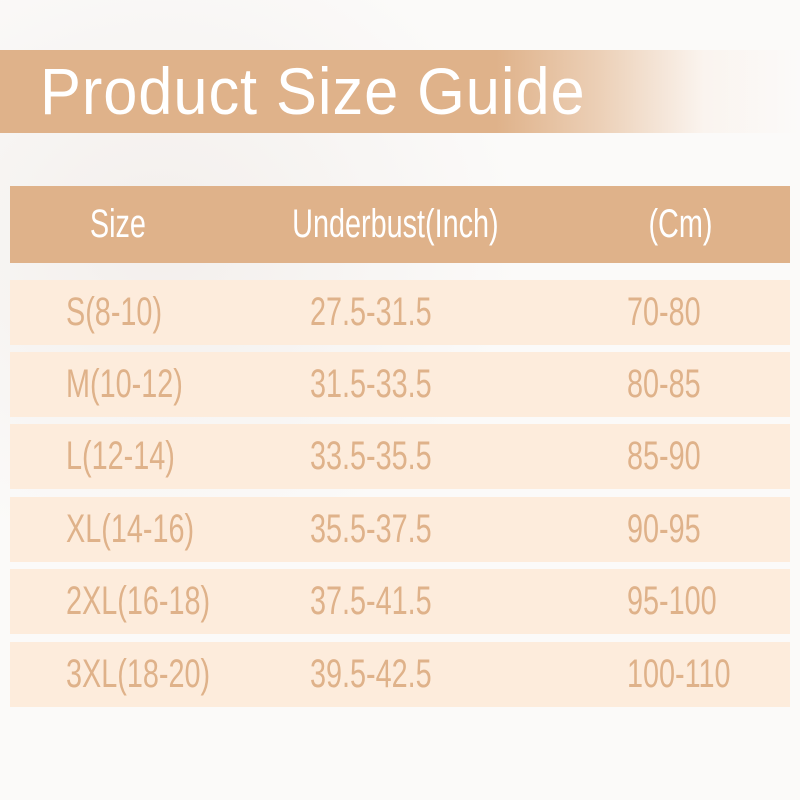  I want to click on table-row: XL(14-16) 35.5-37.5 90-95, so click(400, 529).